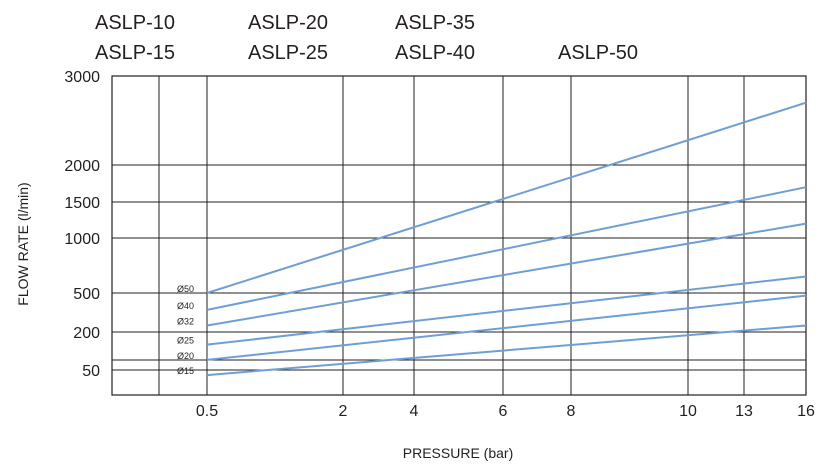 The image size is (823, 464). Describe the element at coordinates (86, 333) in the screenshot. I see `y-tick-label: 200` at that location.